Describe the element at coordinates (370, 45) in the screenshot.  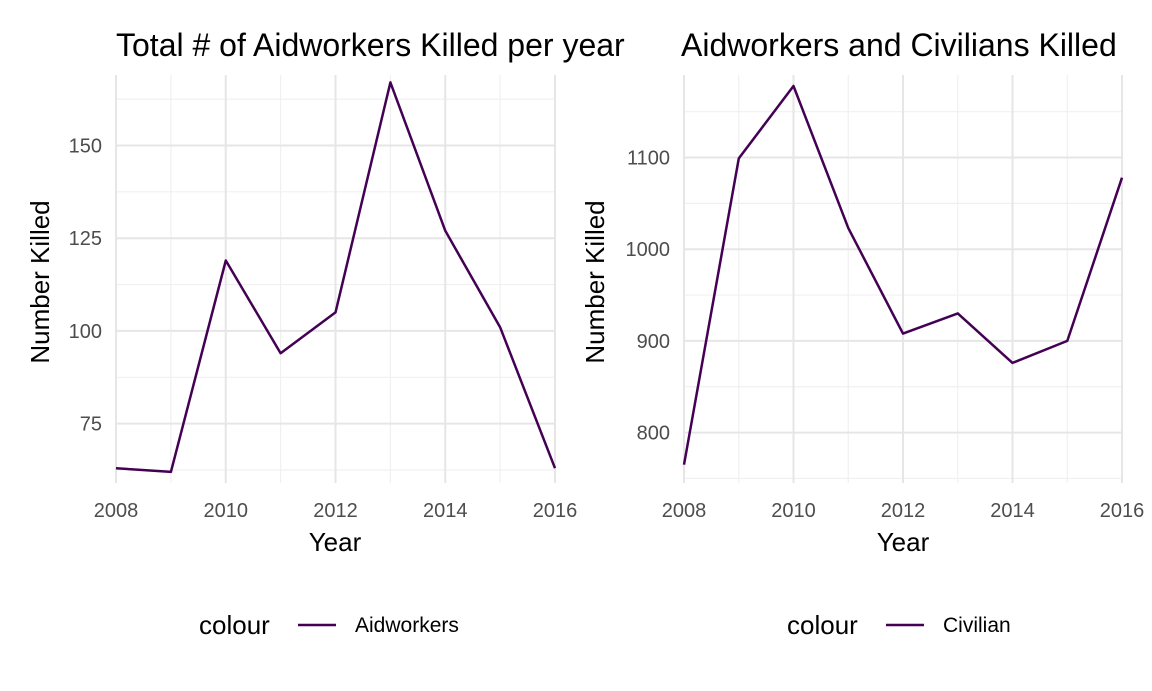
I see `chart-title: Total # of Aidworkers Killed per year` at that location.